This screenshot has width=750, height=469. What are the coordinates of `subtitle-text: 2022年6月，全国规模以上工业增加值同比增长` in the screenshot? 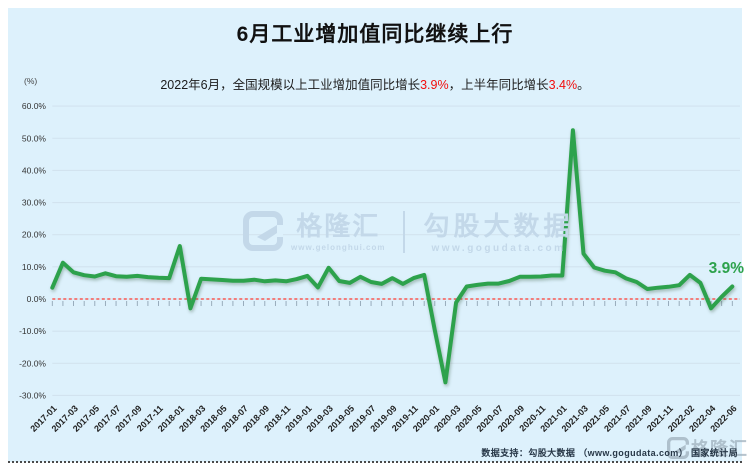 It's located at (290, 85).